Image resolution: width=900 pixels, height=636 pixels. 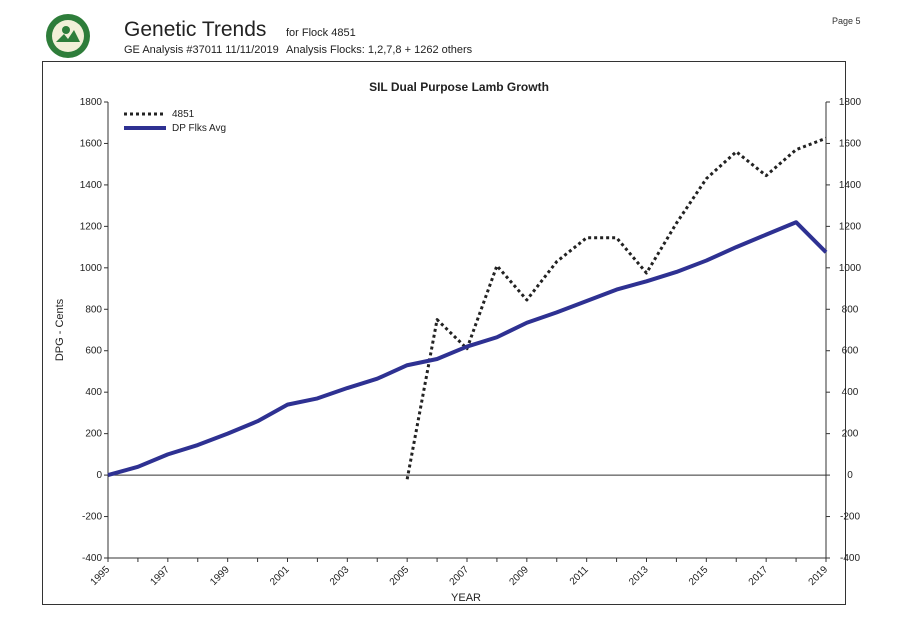 I want to click on y-tick-label-left: 400, so click(x=93, y=392).